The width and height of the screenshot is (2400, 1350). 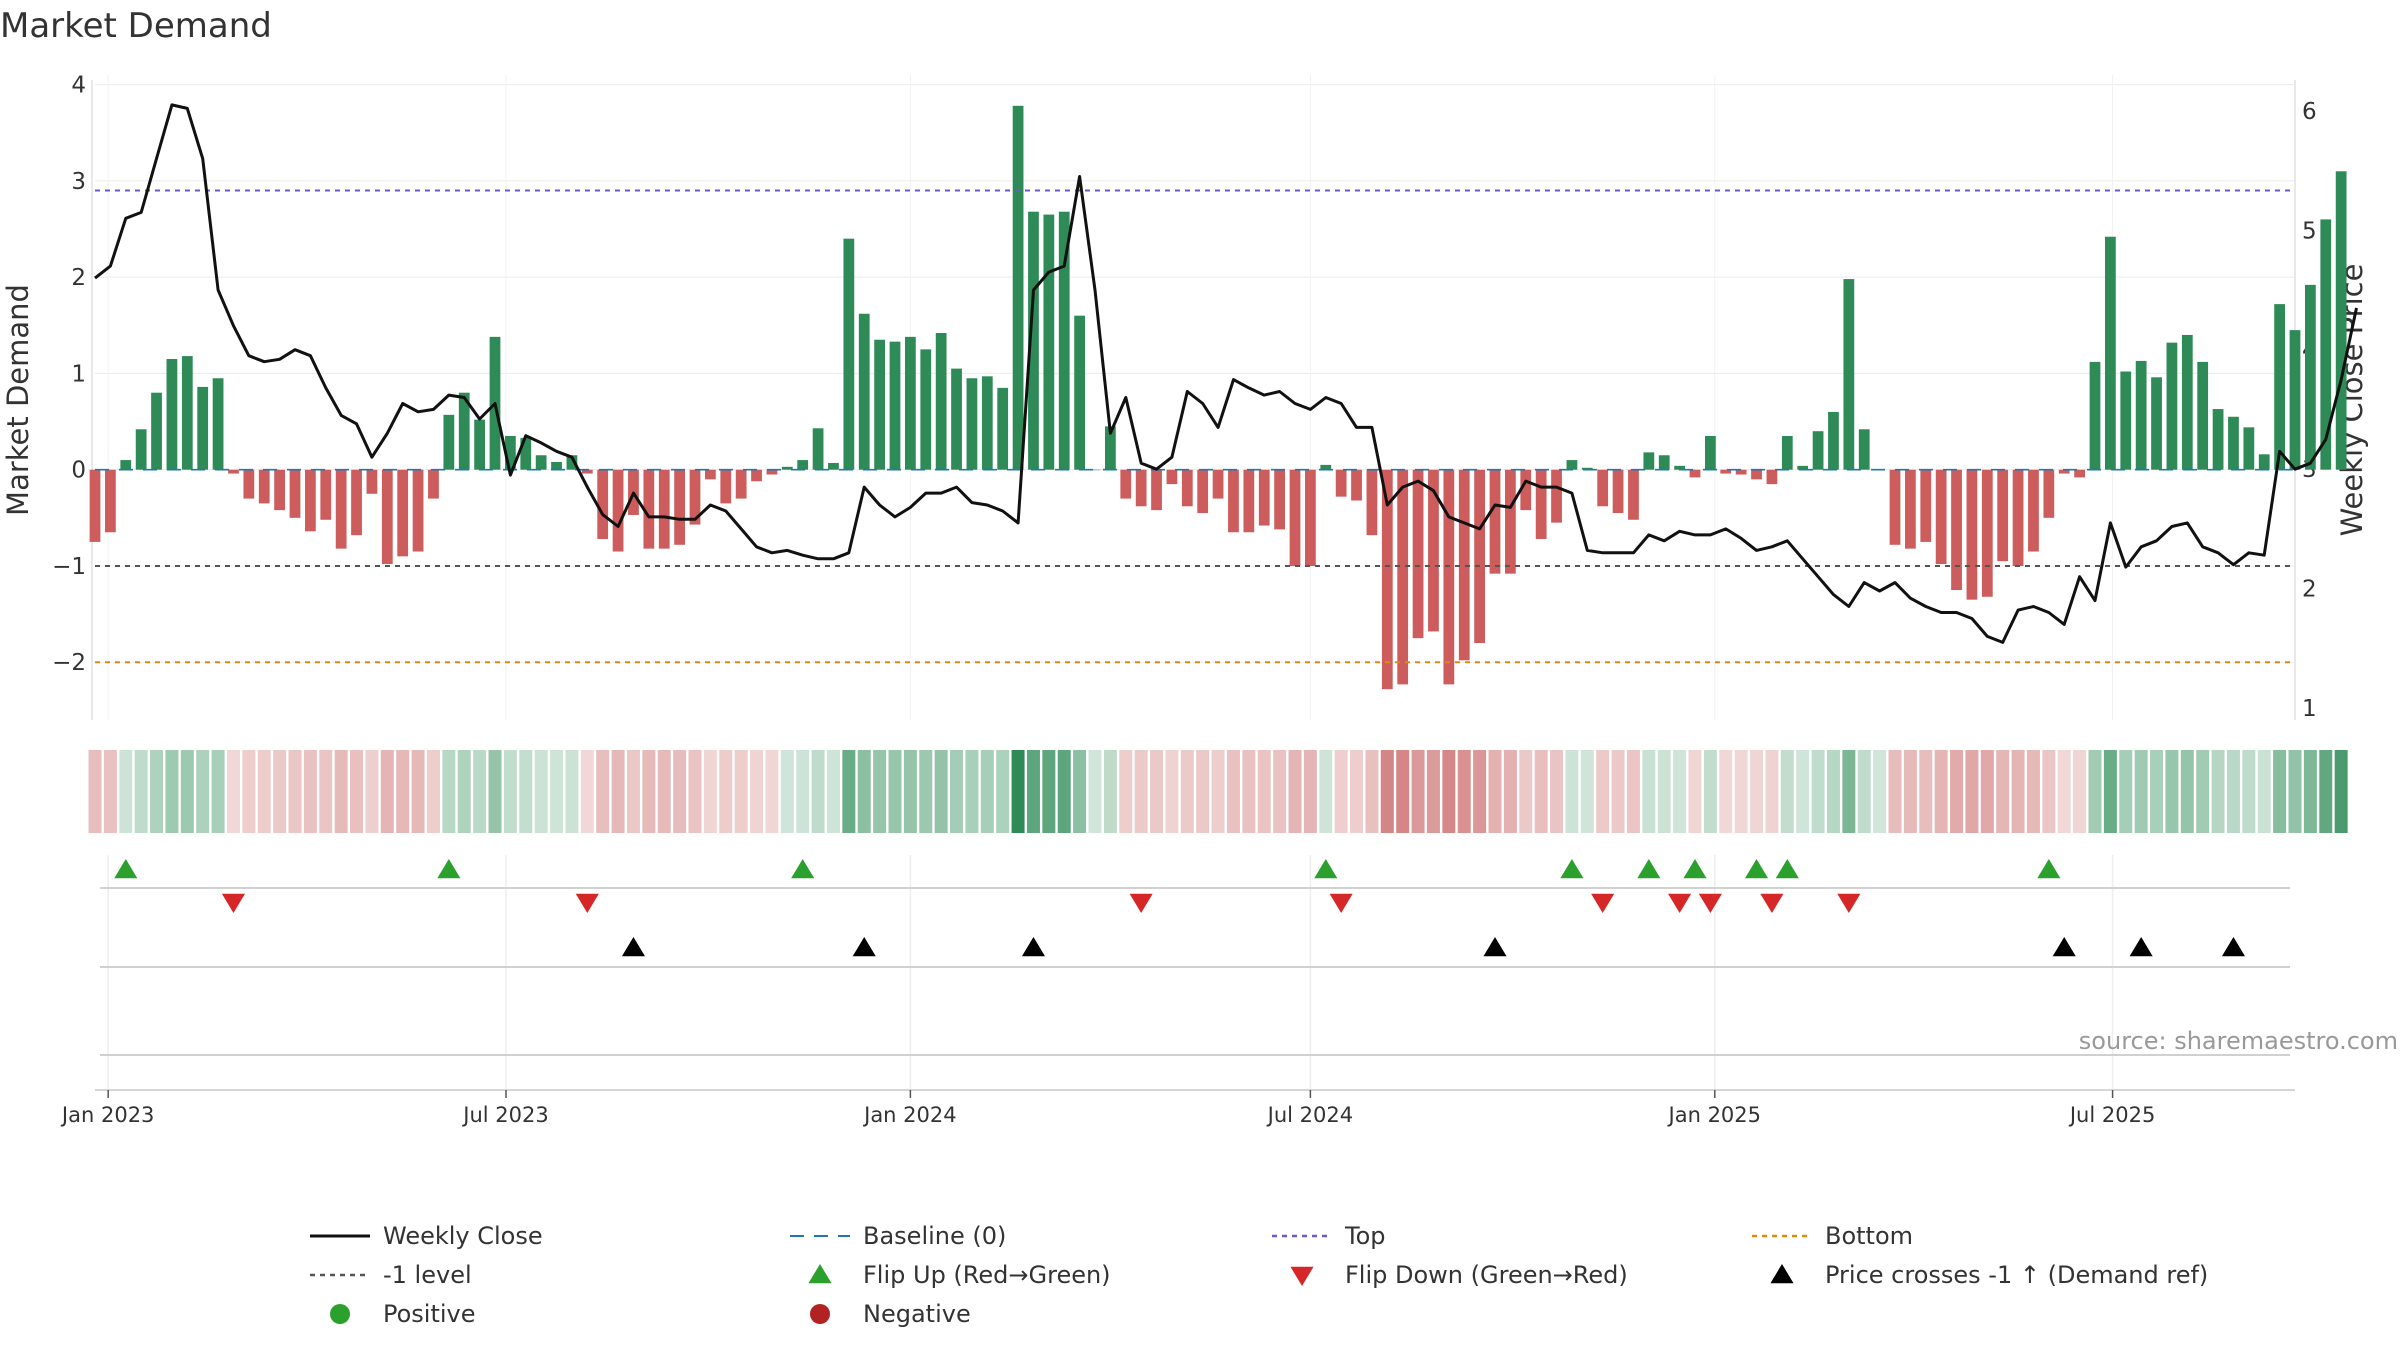 What do you see at coordinates (2111, 1115) in the screenshot?
I see `x-tick-label: Jul 2025` at bounding box center [2111, 1115].